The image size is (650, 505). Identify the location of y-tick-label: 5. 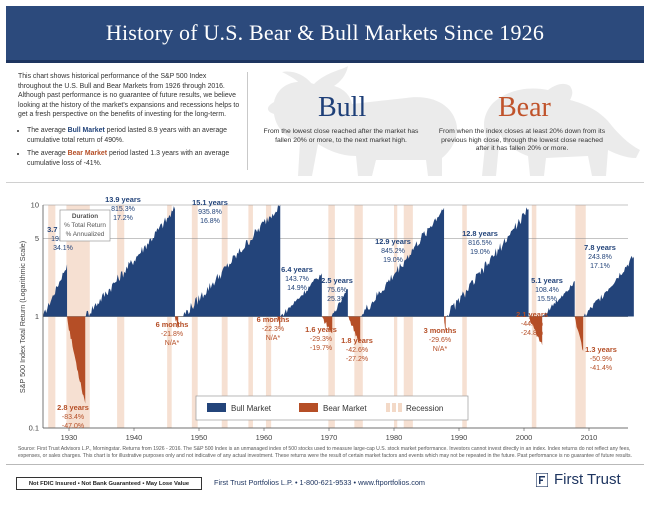
(37, 238).